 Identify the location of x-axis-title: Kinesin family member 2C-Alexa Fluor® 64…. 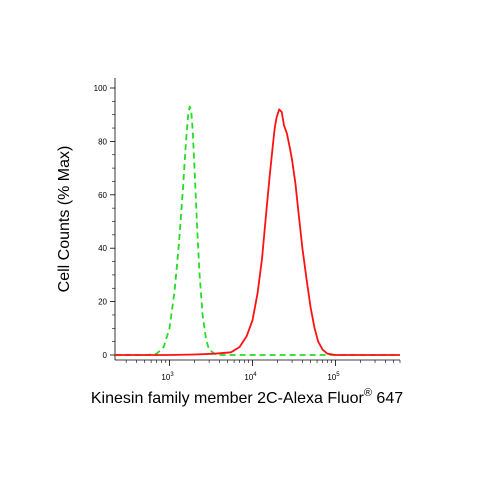
(247, 397).